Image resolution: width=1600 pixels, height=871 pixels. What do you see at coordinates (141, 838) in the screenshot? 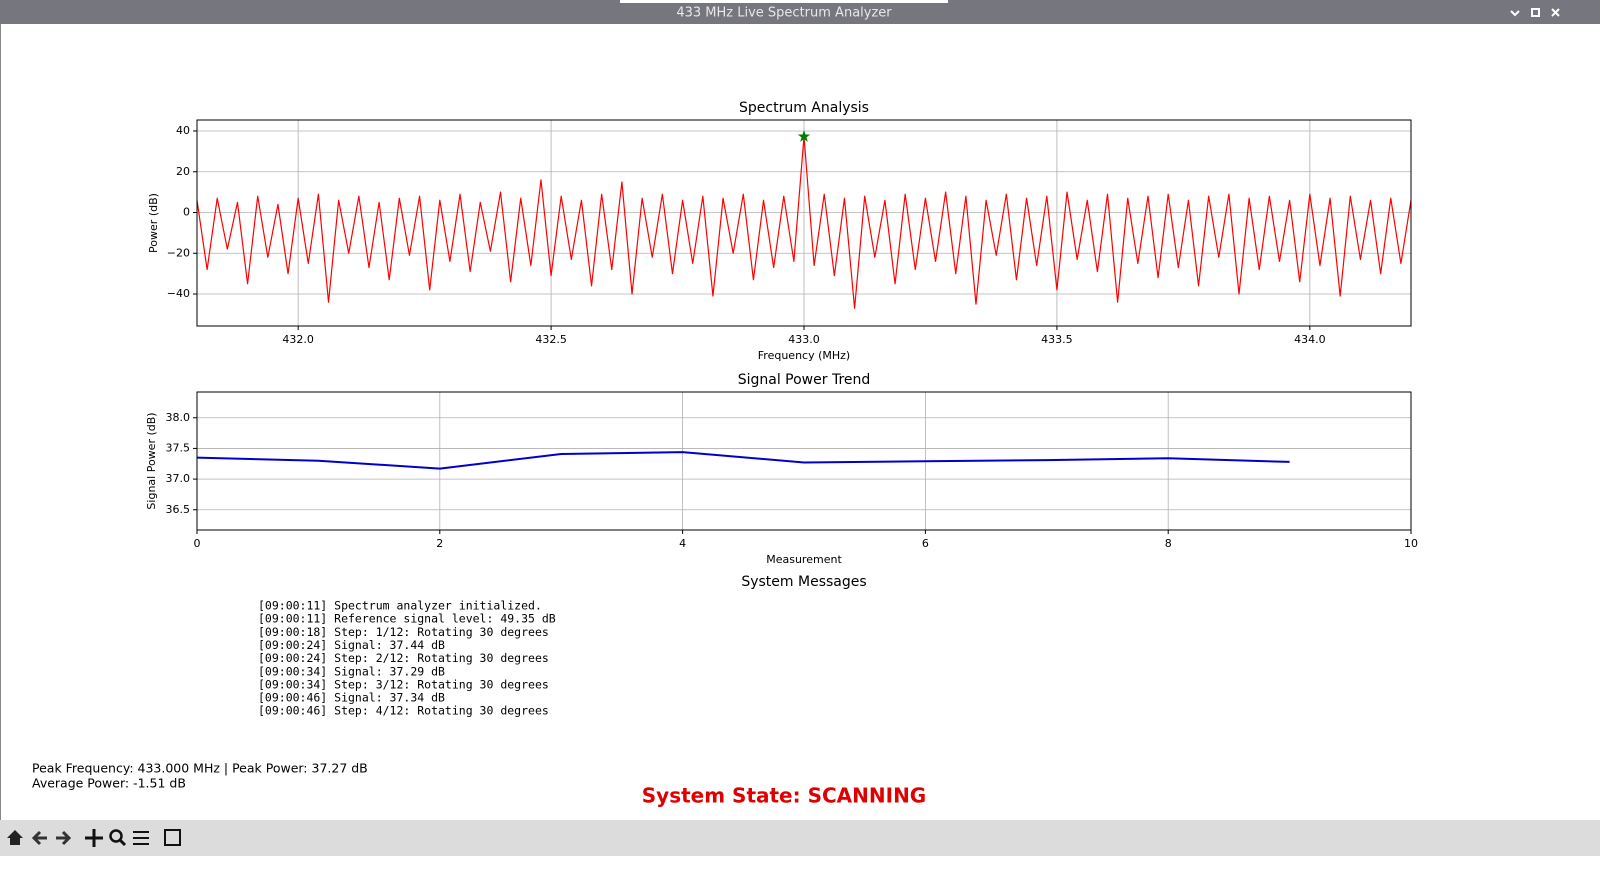
I see `configure-button` at bounding box center [141, 838].